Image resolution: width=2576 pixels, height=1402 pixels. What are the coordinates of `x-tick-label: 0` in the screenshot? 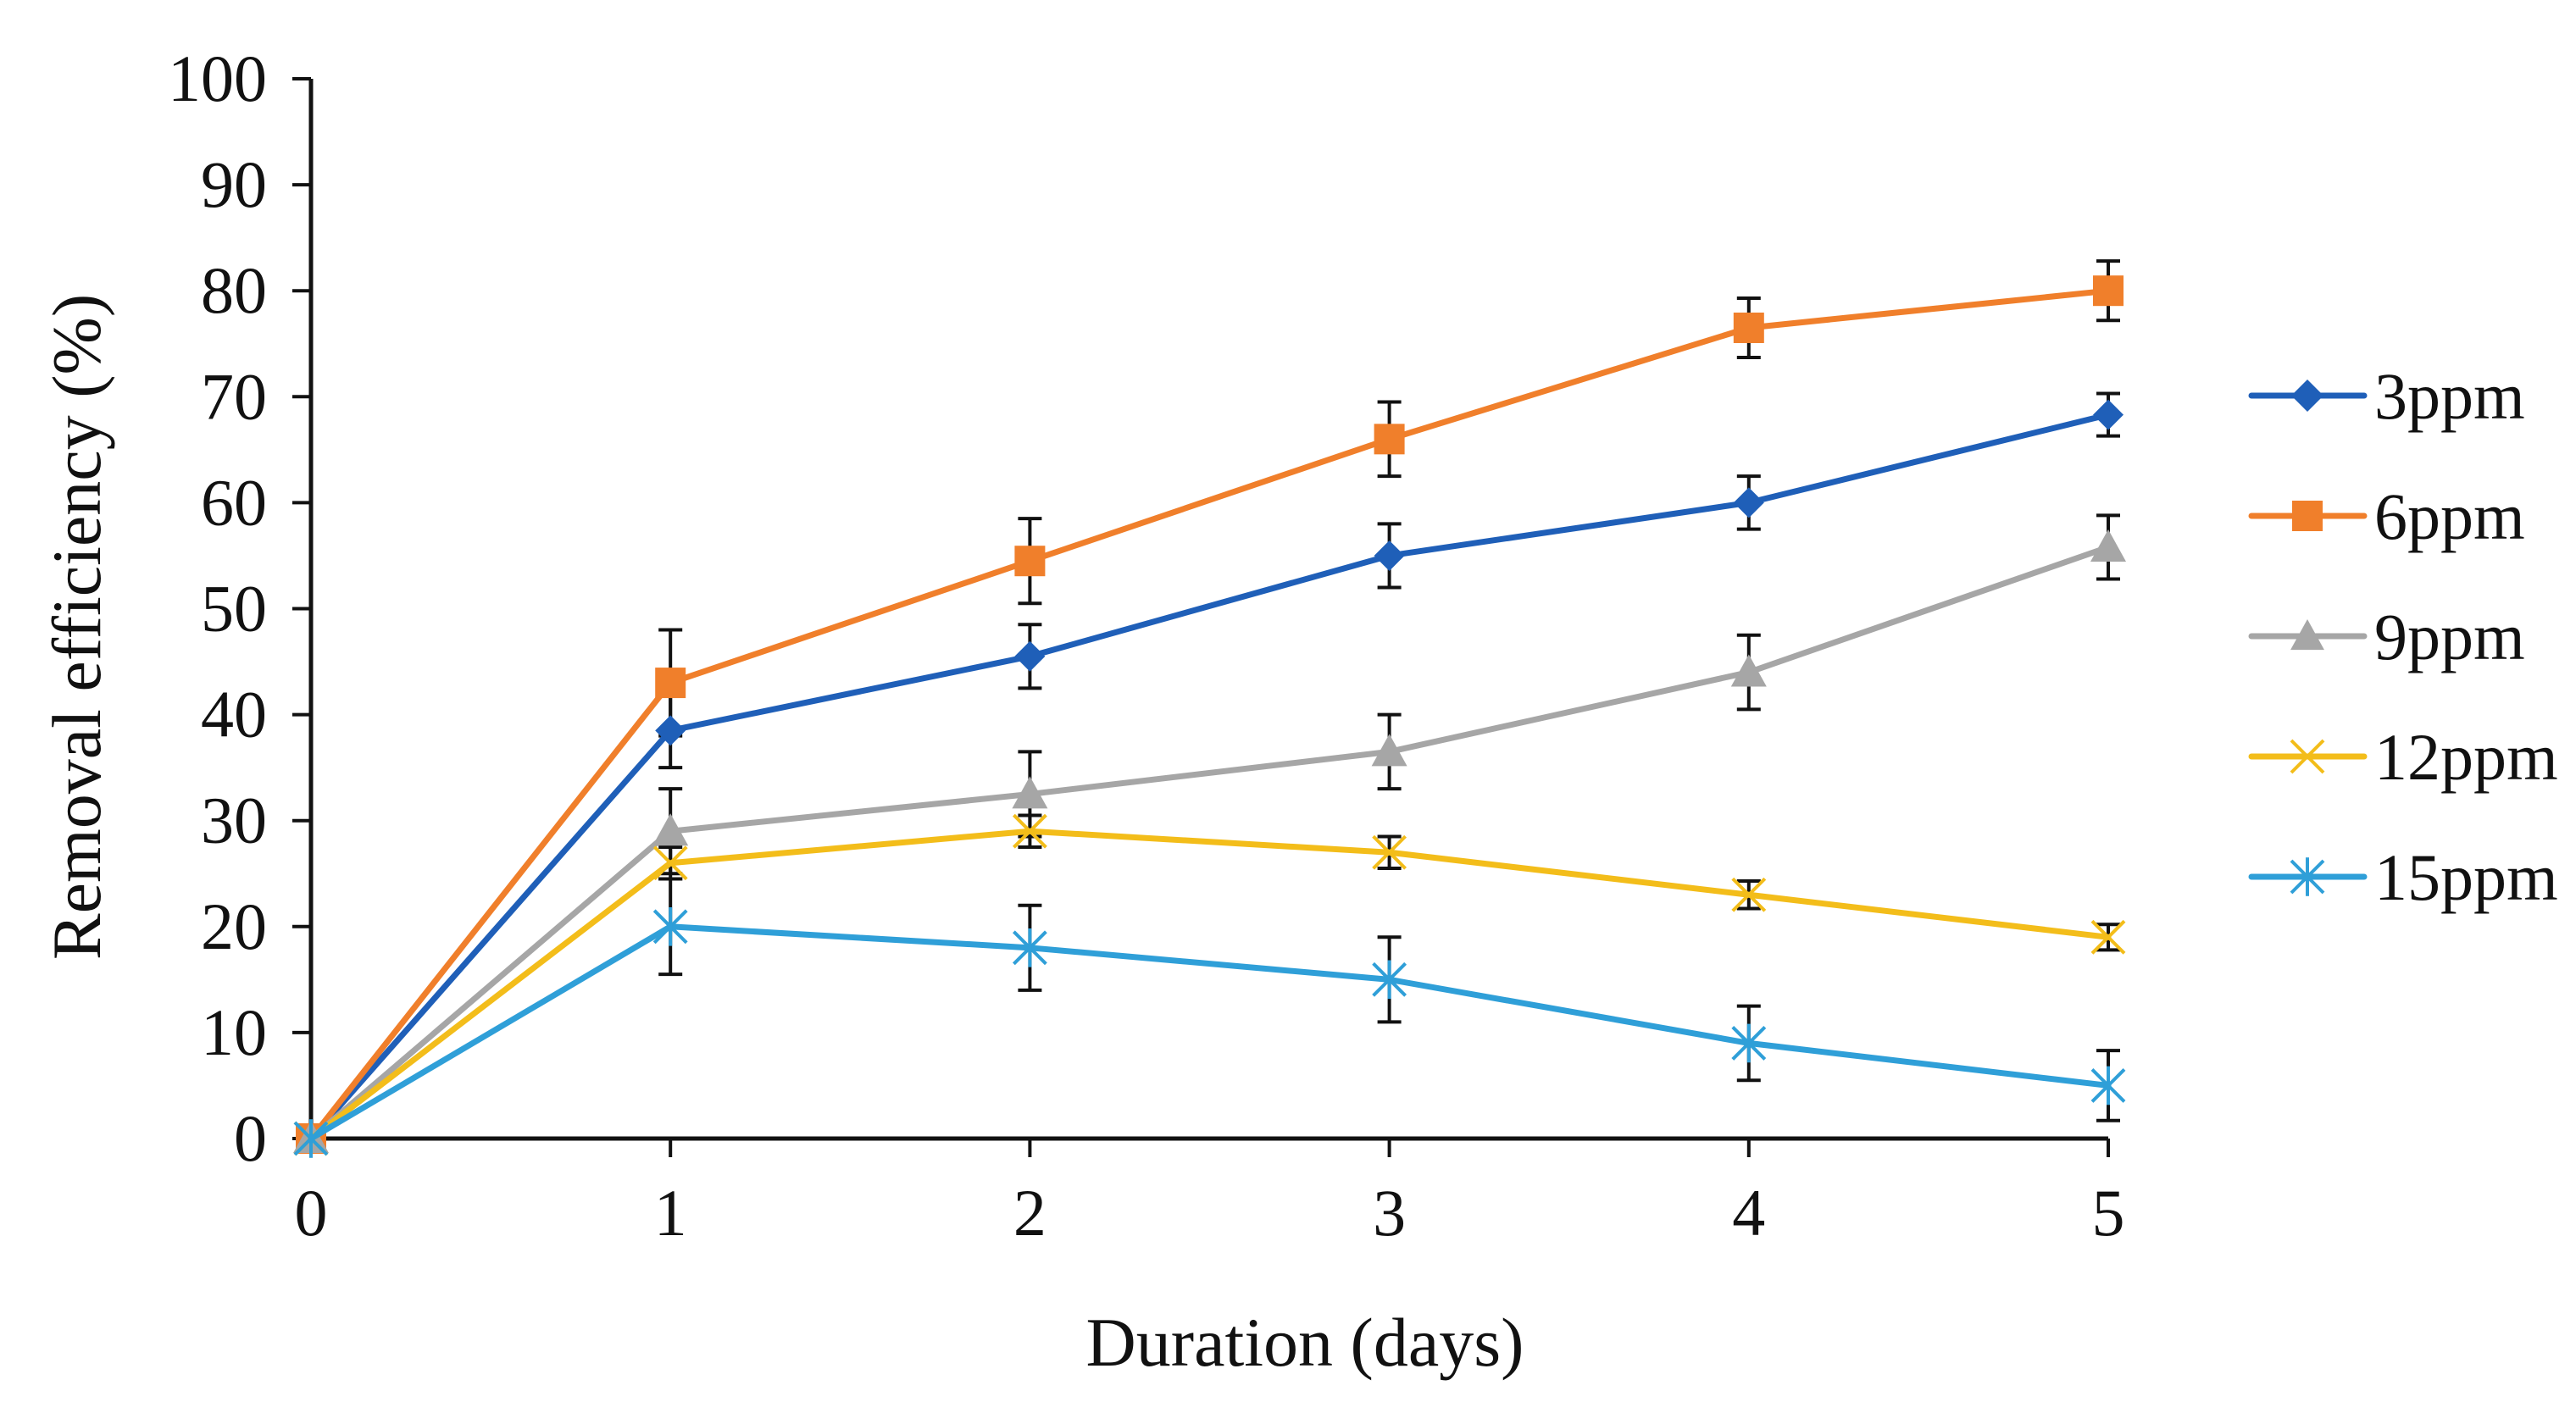 It's located at (311, 1213).